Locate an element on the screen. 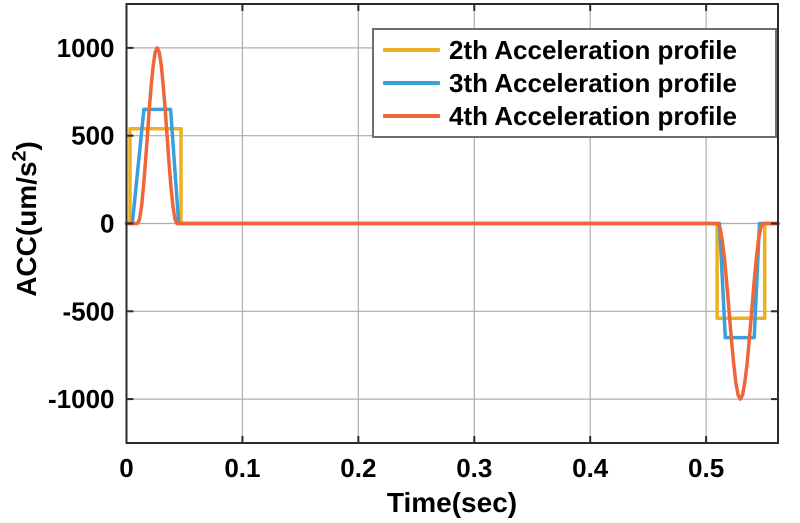 The height and width of the screenshot is (523, 800). y-tick-label: 1000 is located at coordinates (86, 48).